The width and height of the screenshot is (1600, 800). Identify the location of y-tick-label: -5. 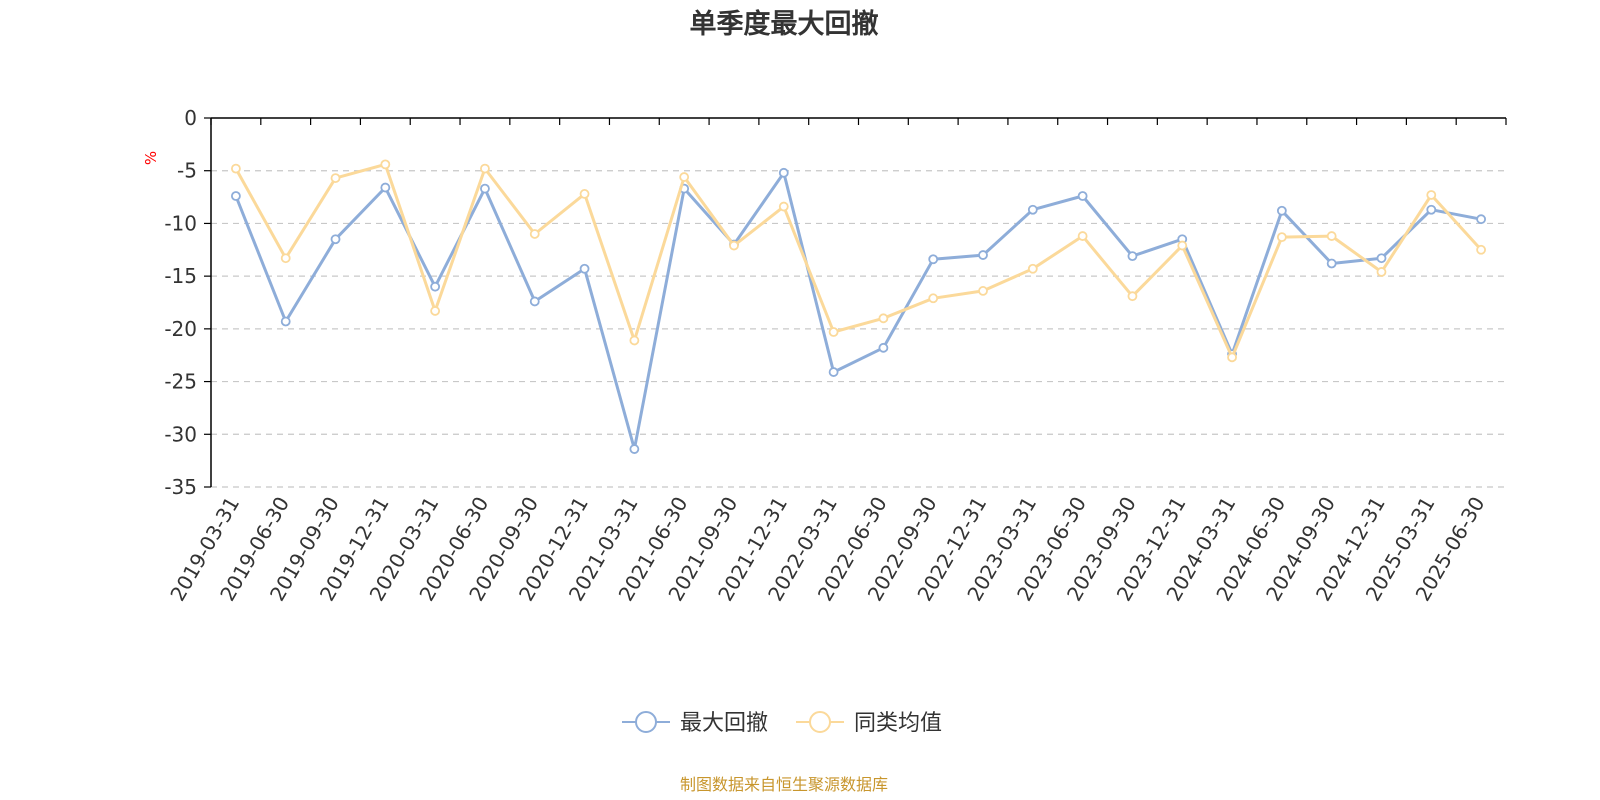
(187, 171).